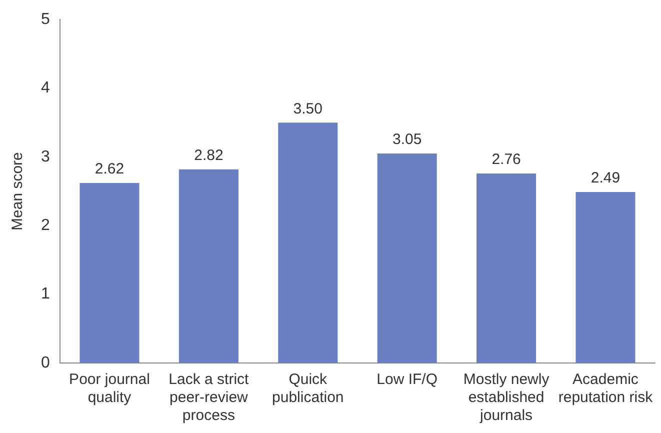  What do you see at coordinates (109, 169) in the screenshot?
I see `data-label: 2.62` at bounding box center [109, 169].